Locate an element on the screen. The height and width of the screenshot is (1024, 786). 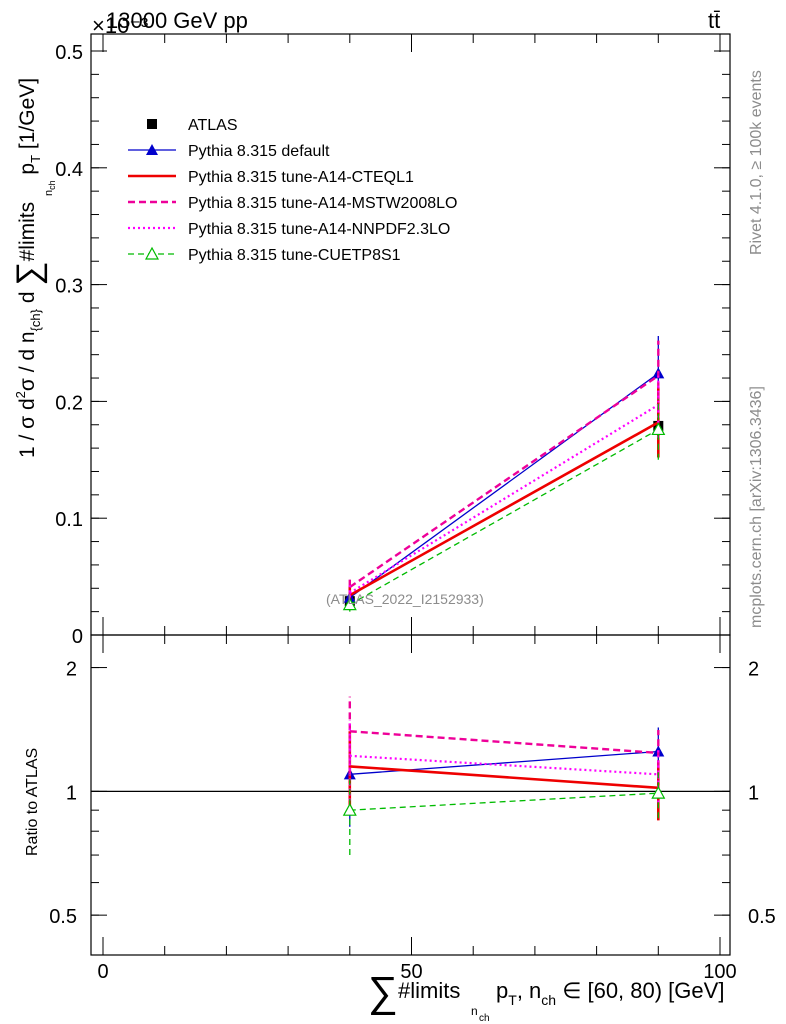
ratio-y-tick-label: 2 is located at coordinates (71, 670).